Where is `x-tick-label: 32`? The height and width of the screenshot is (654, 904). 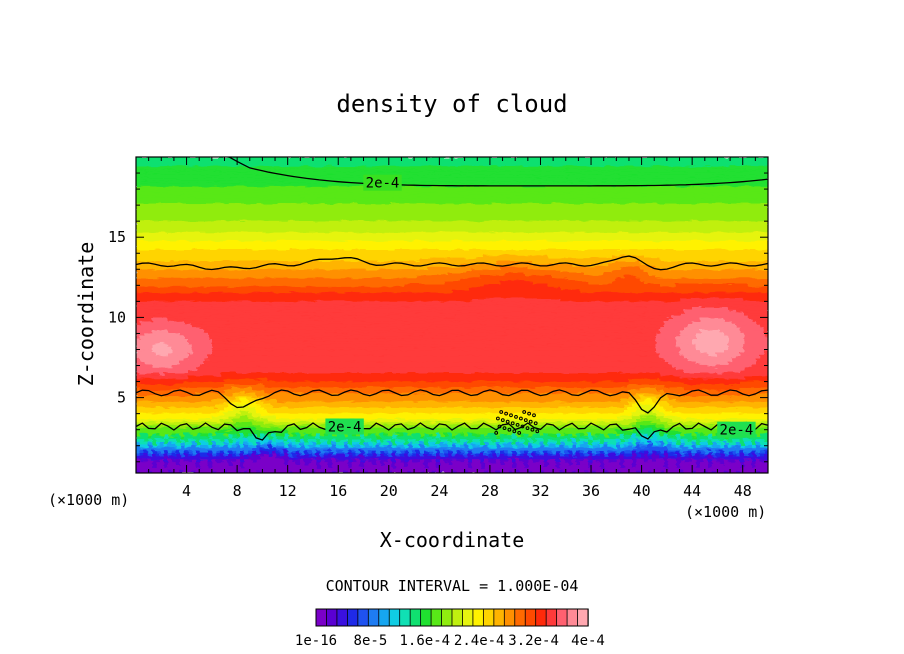 x-tick-label: 32 is located at coordinates (540, 491).